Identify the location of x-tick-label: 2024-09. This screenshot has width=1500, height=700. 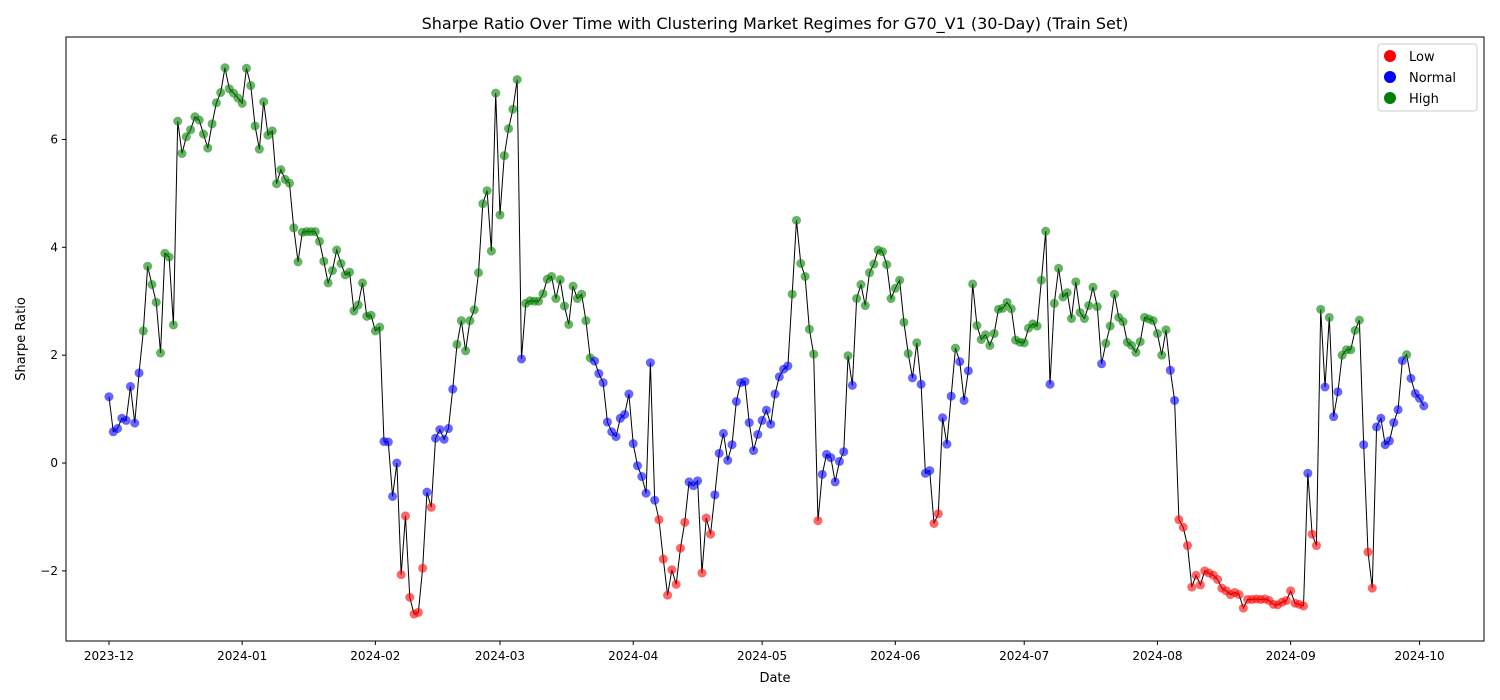
(1291, 656).